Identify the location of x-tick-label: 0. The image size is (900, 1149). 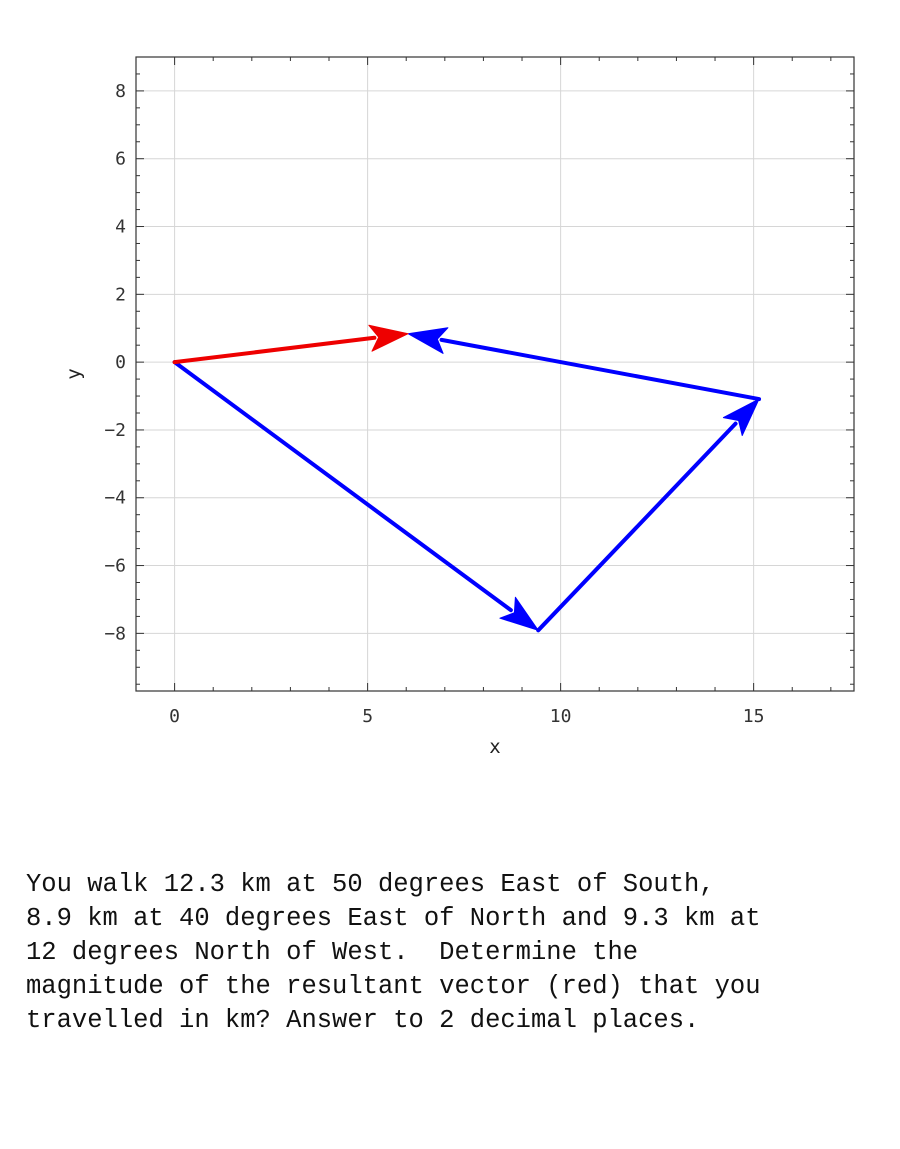
(174, 716).